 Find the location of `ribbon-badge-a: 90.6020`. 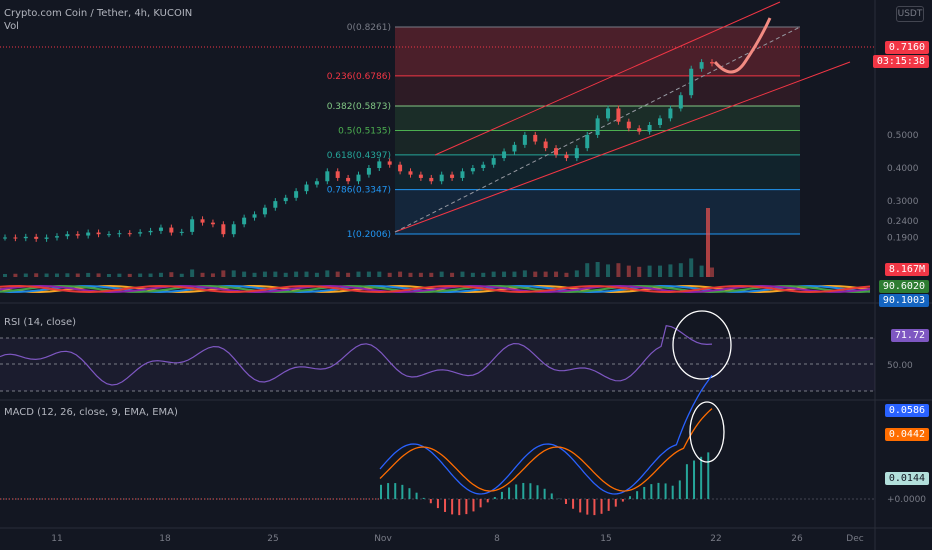

ribbon-badge-a: 90.6020 is located at coordinates (903, 286).